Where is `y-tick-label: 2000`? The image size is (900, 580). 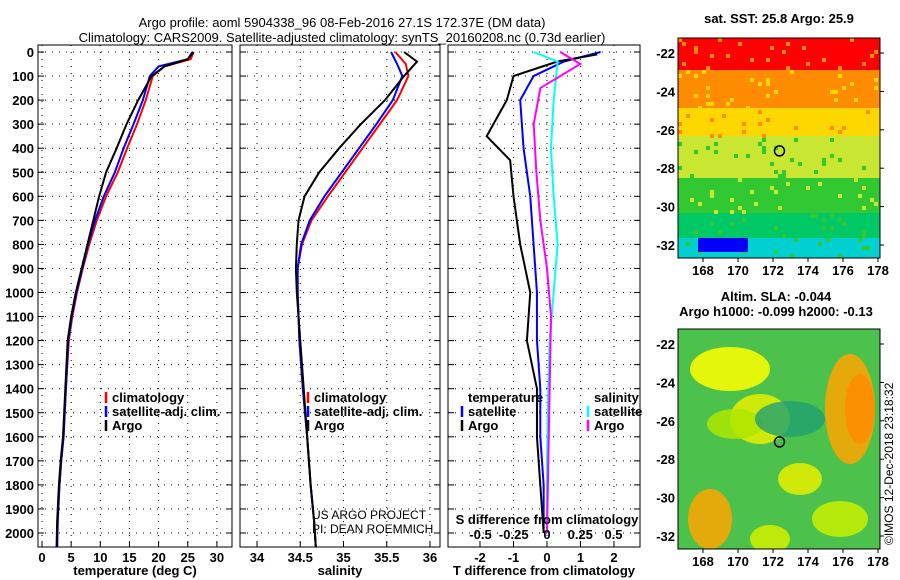
y-tick-label: 2000 is located at coordinates (19, 533).